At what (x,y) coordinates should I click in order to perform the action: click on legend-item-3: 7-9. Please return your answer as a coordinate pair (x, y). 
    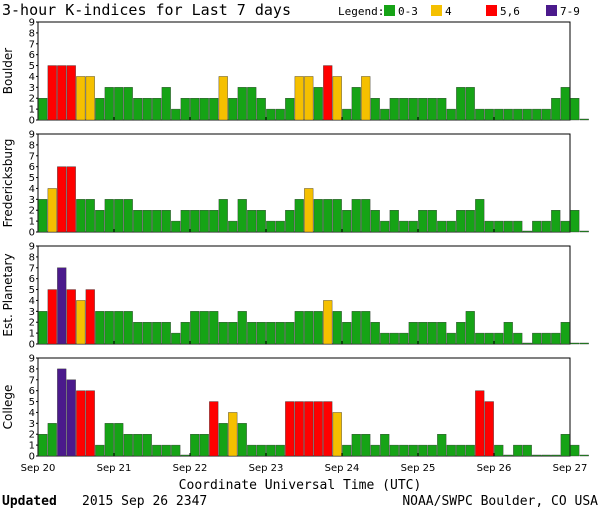
    Looking at the image, I should click on (570, 11).